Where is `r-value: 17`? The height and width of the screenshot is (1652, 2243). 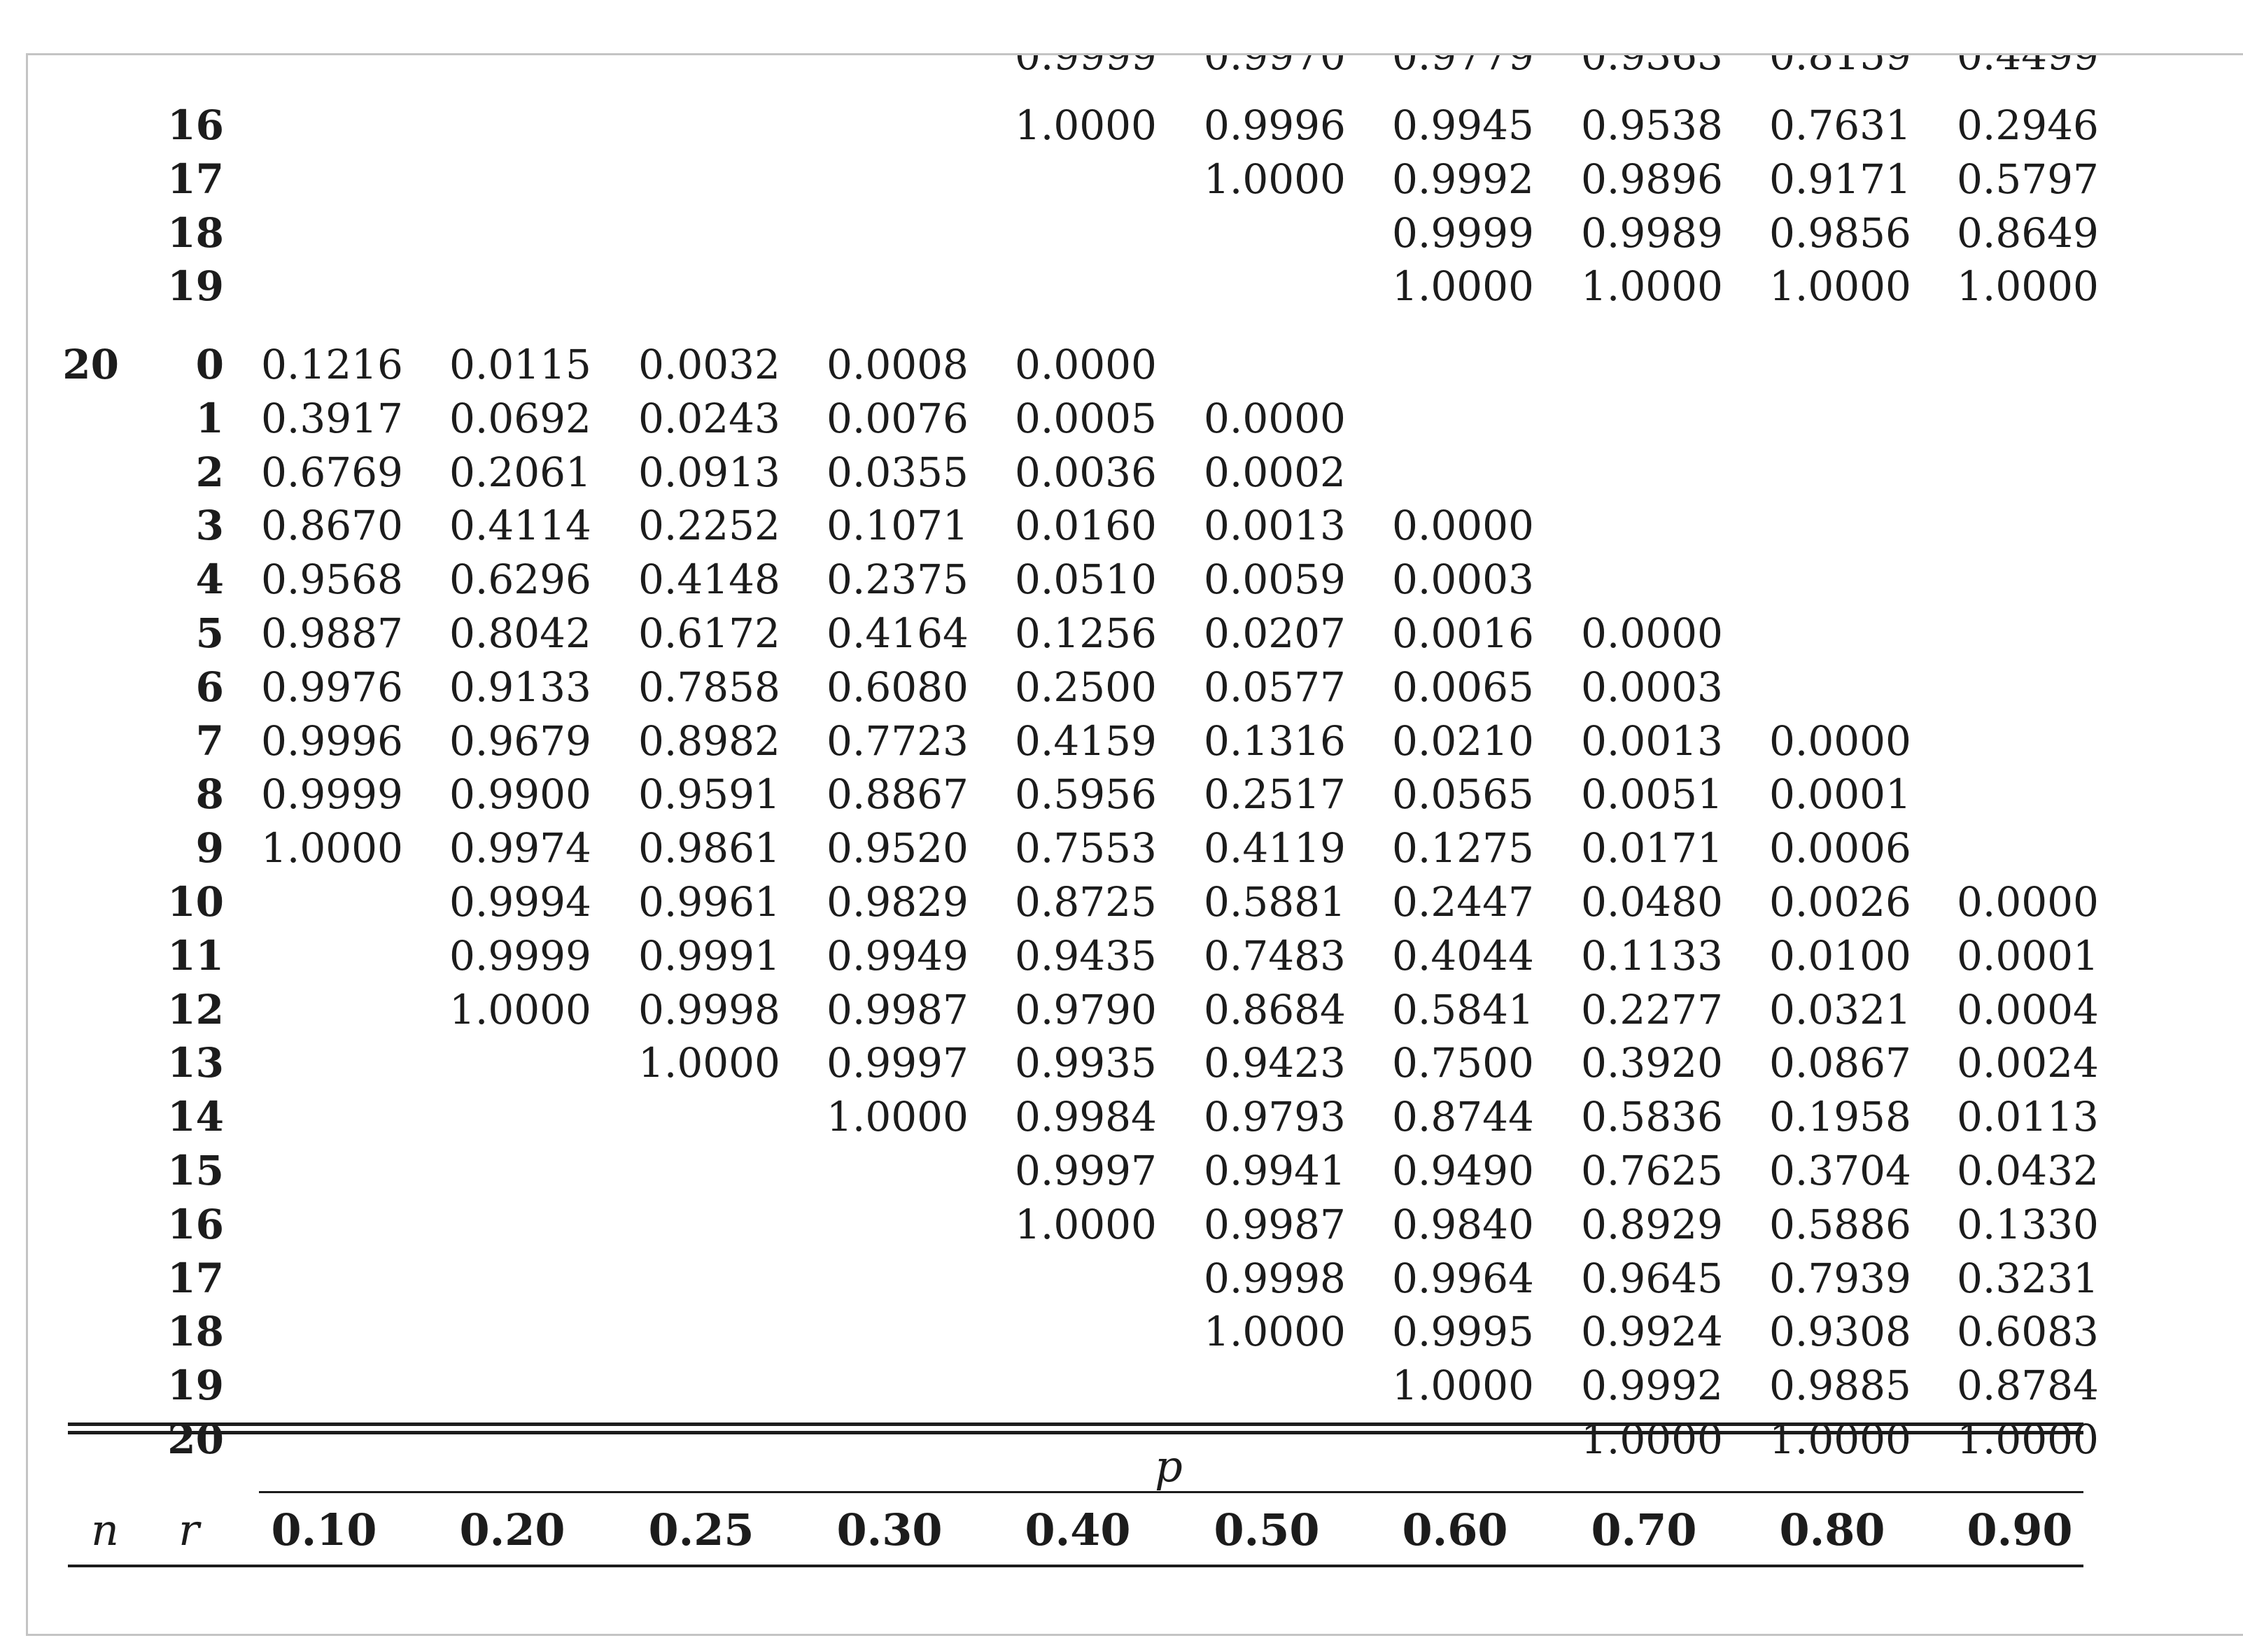 r-value: 17 is located at coordinates (195, 179).